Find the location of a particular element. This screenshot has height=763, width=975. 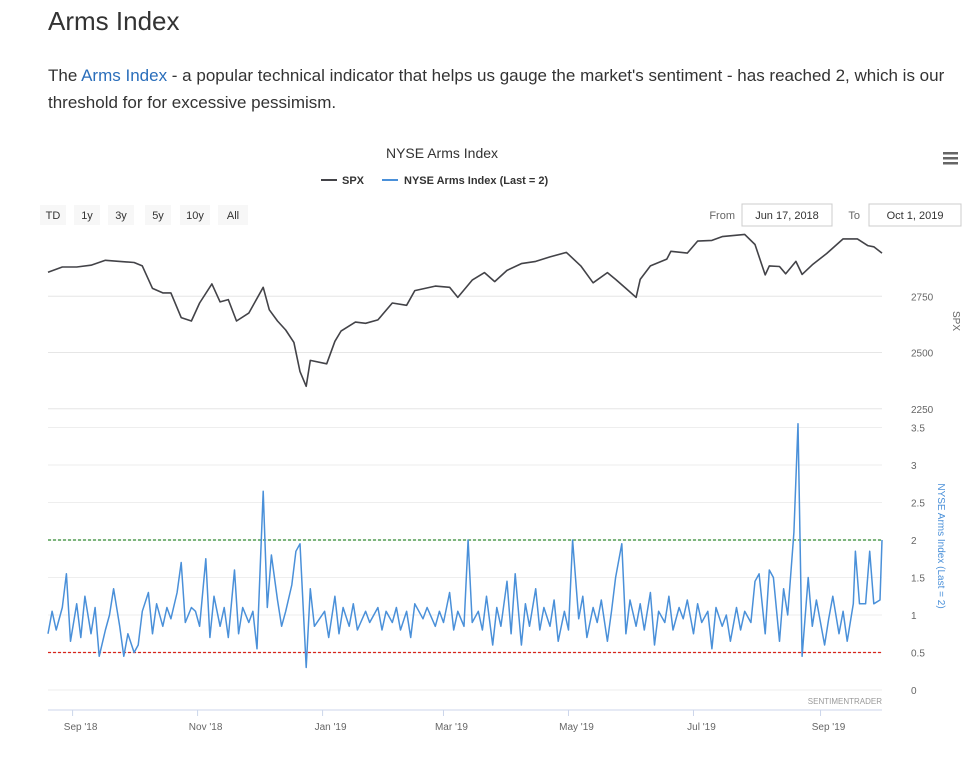

chart-credit: SENTIMENTRADER is located at coordinates (845, 701).